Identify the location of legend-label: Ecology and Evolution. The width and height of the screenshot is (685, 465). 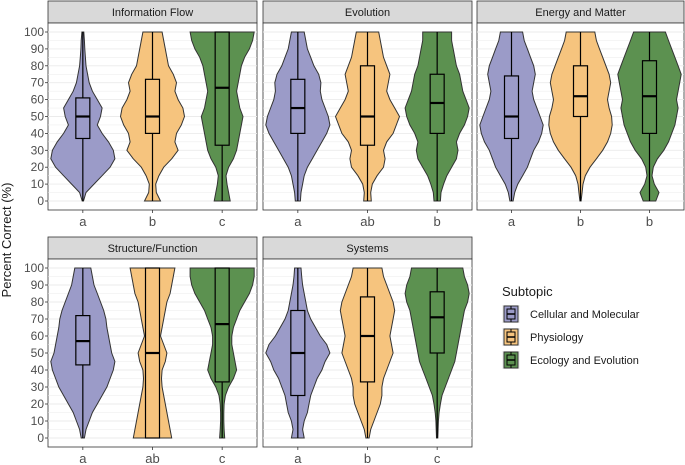
(584, 361).